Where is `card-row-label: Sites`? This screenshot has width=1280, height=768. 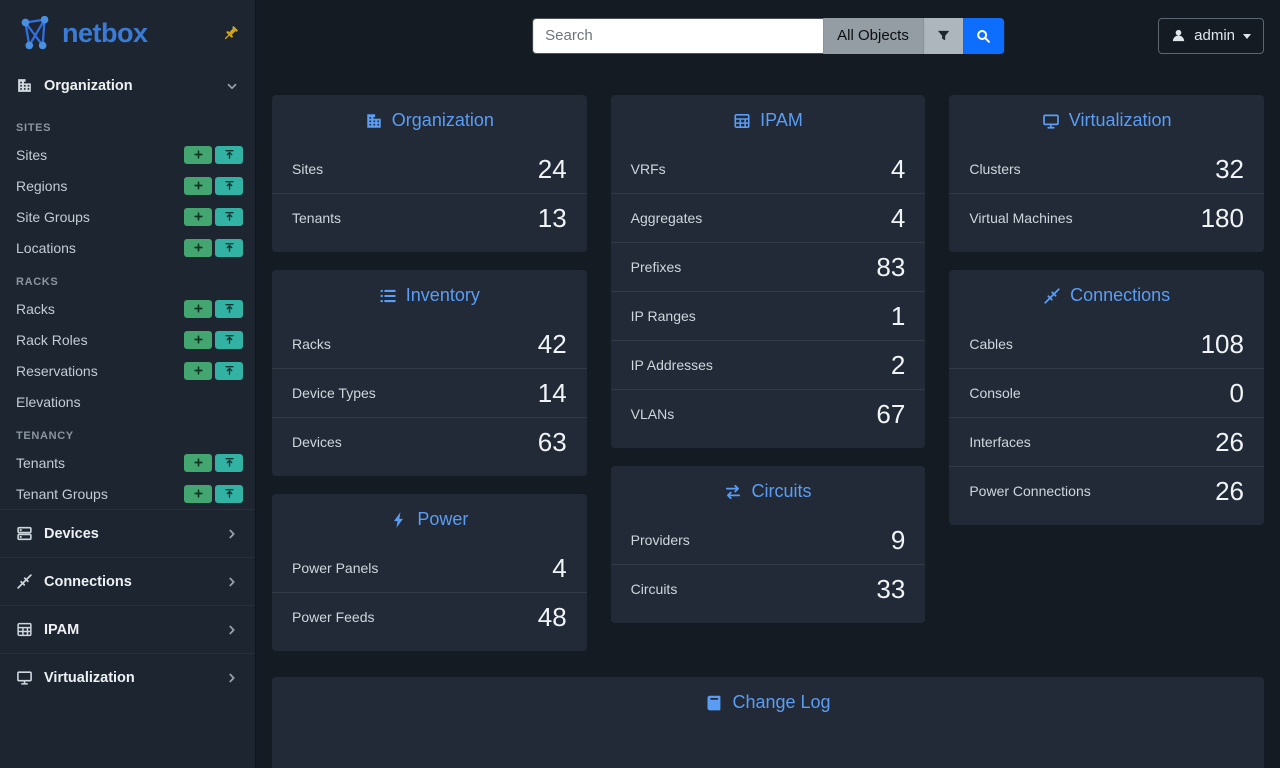
card-row-label: Sites is located at coordinates (308, 168).